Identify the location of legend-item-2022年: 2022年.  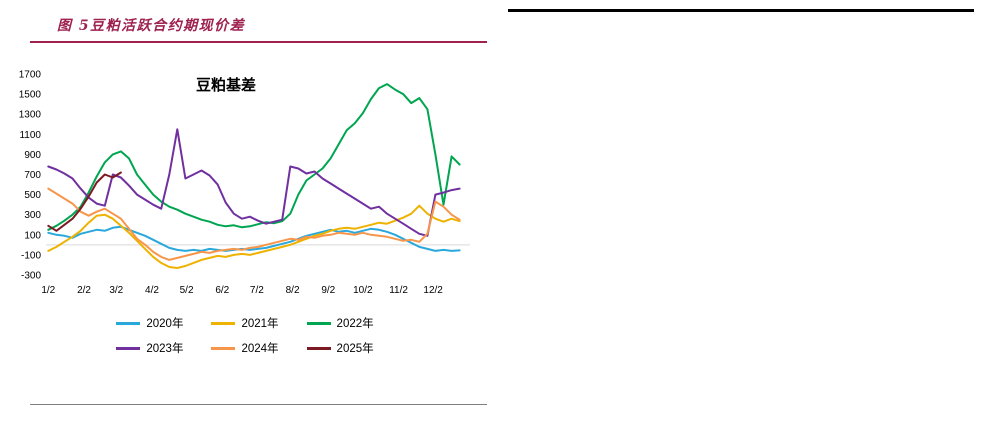
(340, 323).